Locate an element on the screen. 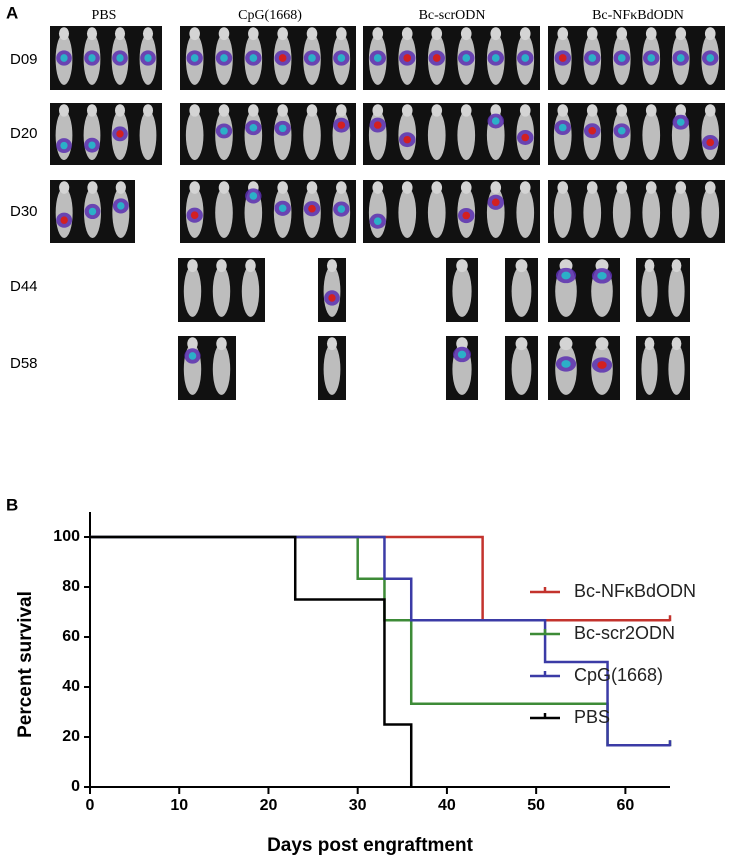 This screenshot has height=866, width=737. x-axis-title: Days post engraftment is located at coordinates (370, 845).